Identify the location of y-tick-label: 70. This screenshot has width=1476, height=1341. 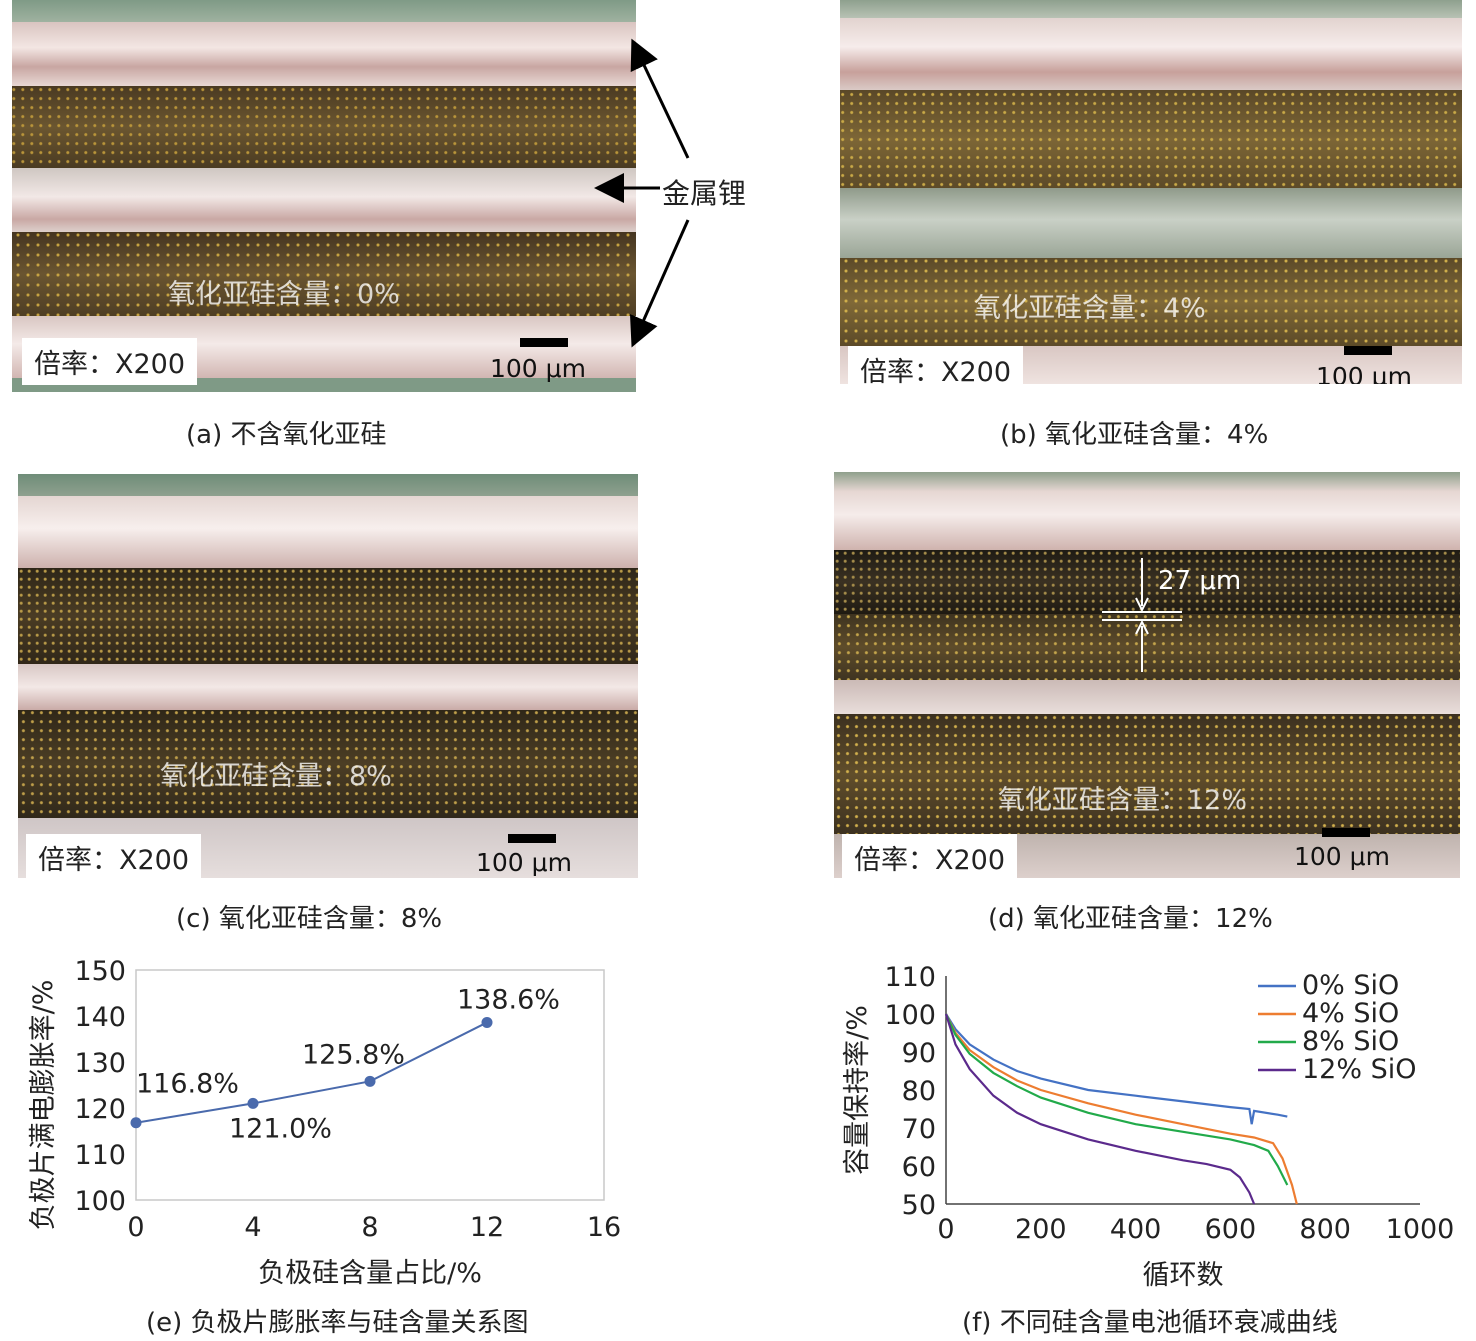
(919, 1129).